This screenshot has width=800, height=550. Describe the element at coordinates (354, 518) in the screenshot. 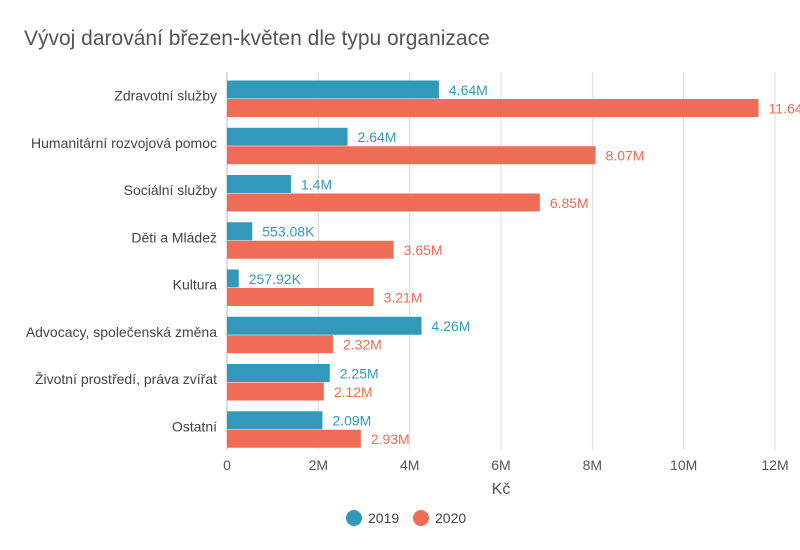

I see `legend-marker-2019` at that location.